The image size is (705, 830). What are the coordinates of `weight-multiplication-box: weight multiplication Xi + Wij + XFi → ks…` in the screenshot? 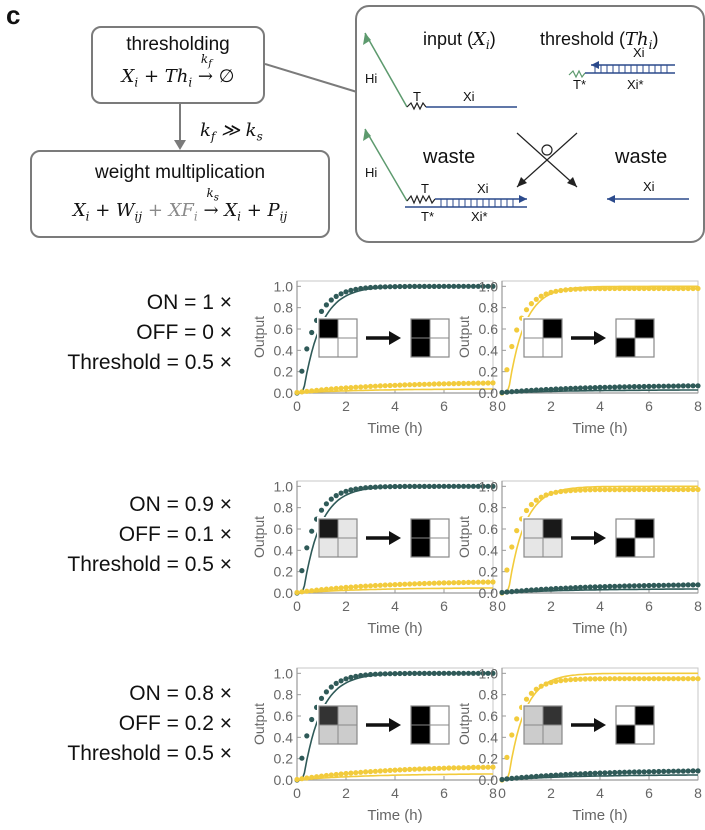 It's located at (180, 194).